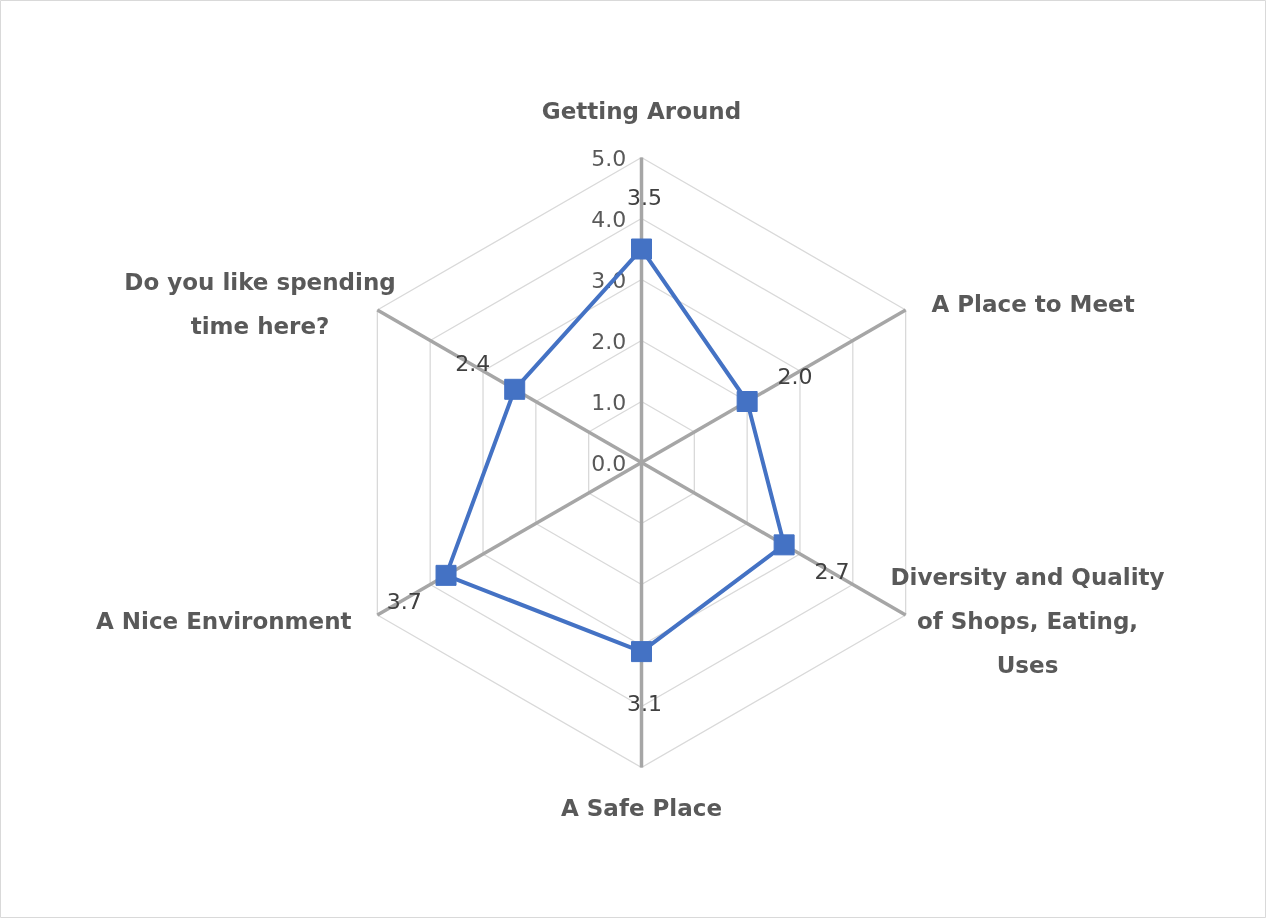 This screenshot has width=1266, height=918. What do you see at coordinates (609, 219) in the screenshot?
I see `y-tick-label: 4.0` at bounding box center [609, 219].